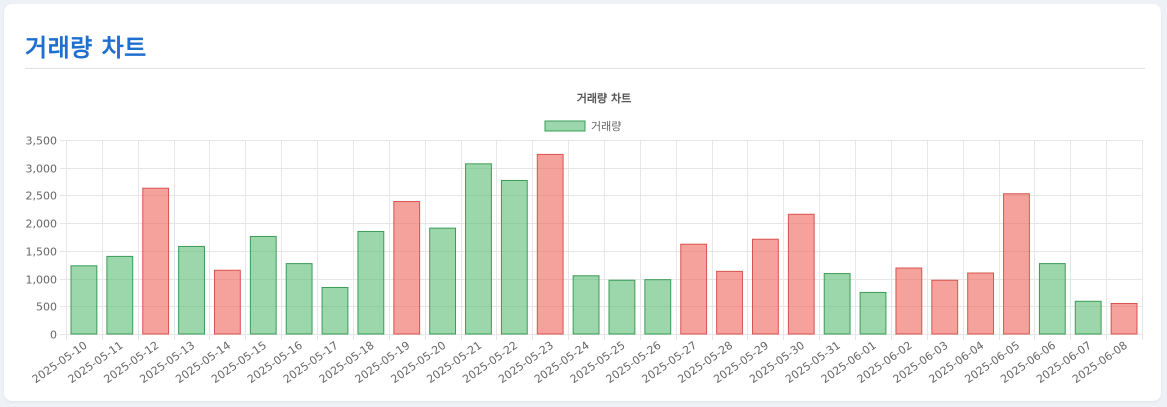 The height and width of the screenshot is (407, 1167). What do you see at coordinates (42, 280) in the screenshot?
I see `y-tick-label: 1,000` at bounding box center [42, 280].